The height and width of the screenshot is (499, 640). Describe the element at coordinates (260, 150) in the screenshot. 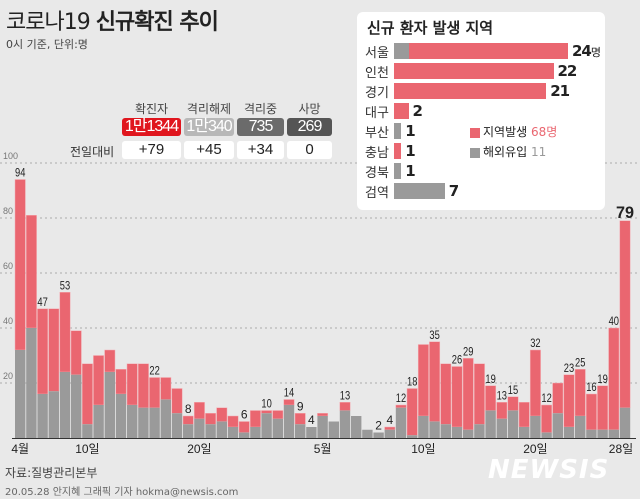

I see `stat-diff: +34` at that location.